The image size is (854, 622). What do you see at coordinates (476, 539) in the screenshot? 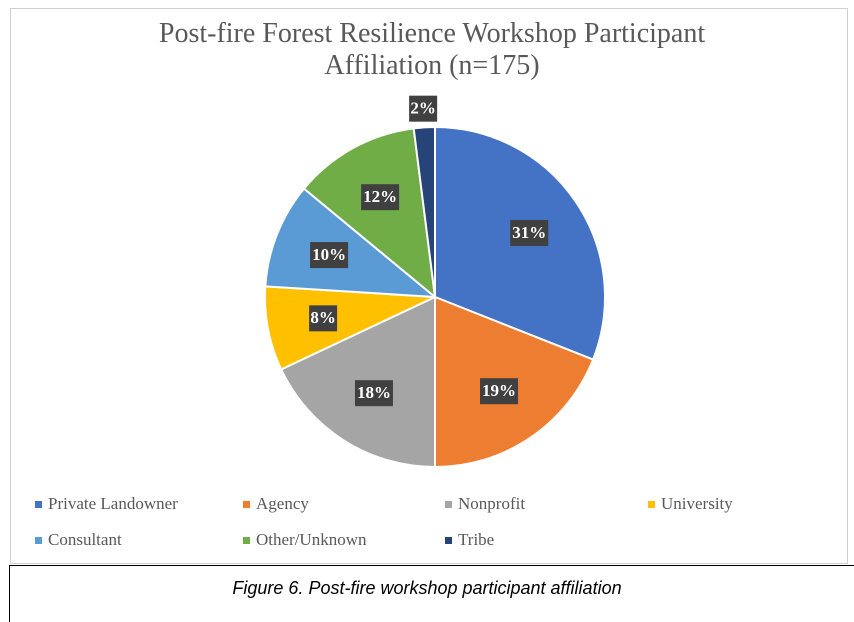
I see `legend-label: Tribe` at bounding box center [476, 539].